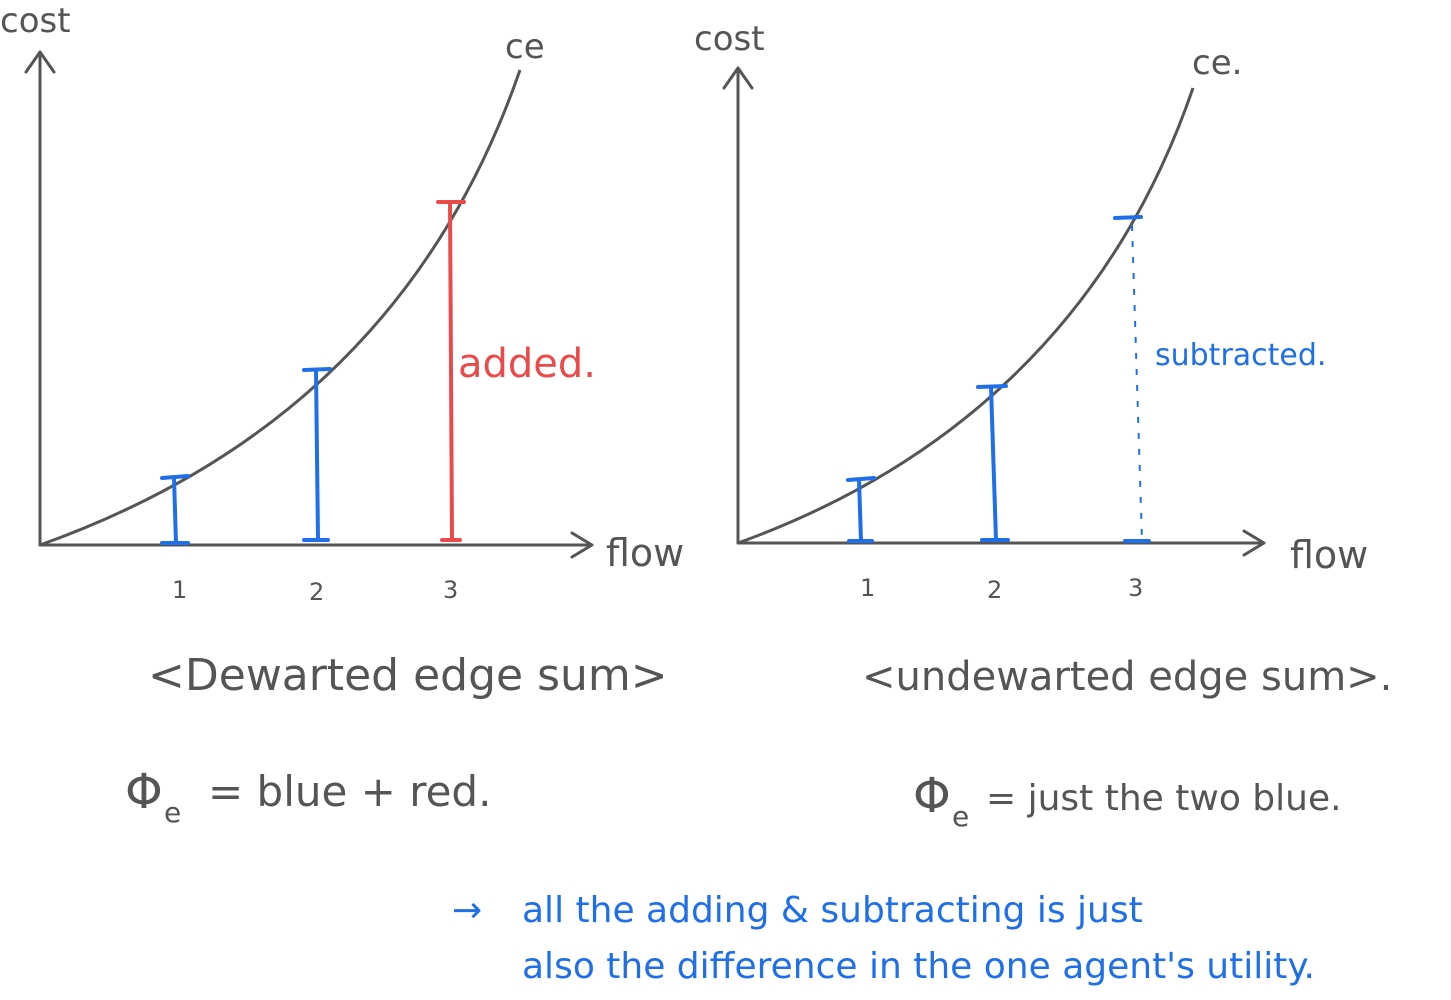 This screenshot has width=1451, height=1000. Describe the element at coordinates (861, 479) in the screenshot. I see `right-segment-1-top-cap` at that location.